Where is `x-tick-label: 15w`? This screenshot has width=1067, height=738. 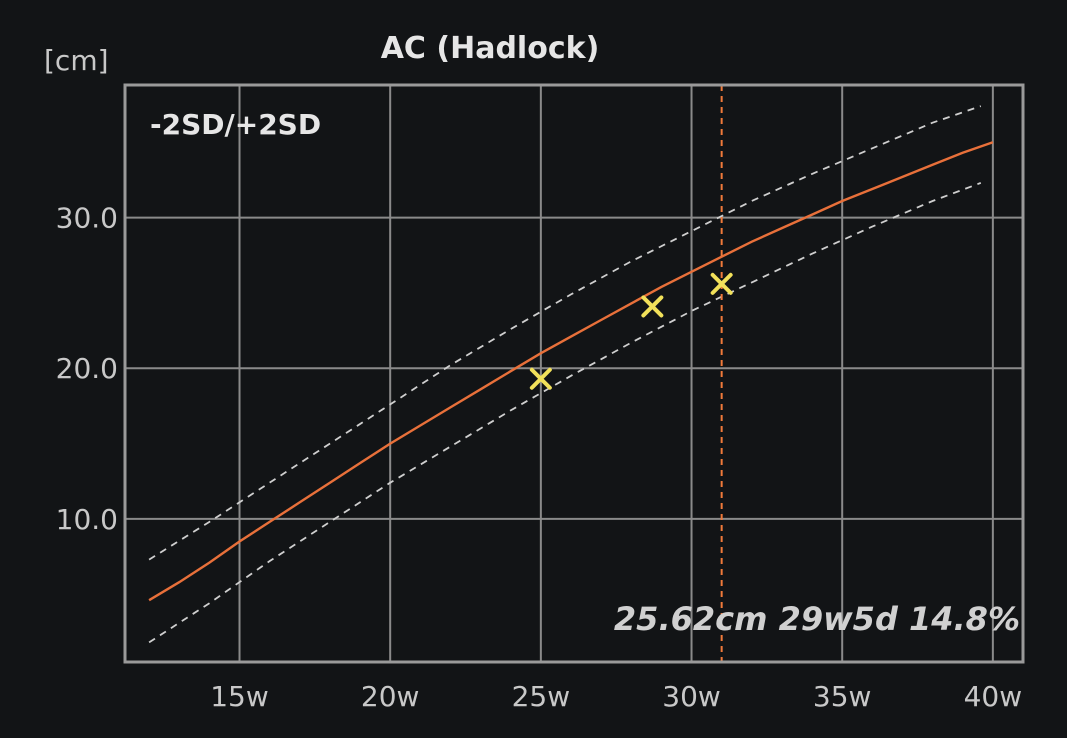 x-tick-label: 15w is located at coordinates (239, 696).